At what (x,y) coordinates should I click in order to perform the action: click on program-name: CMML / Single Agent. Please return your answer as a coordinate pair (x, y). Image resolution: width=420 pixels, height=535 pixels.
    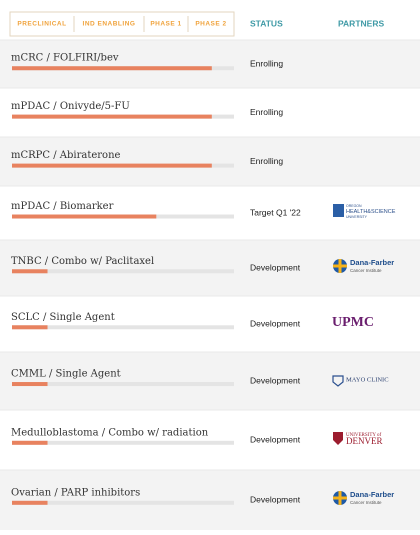
    Looking at the image, I should click on (66, 374).